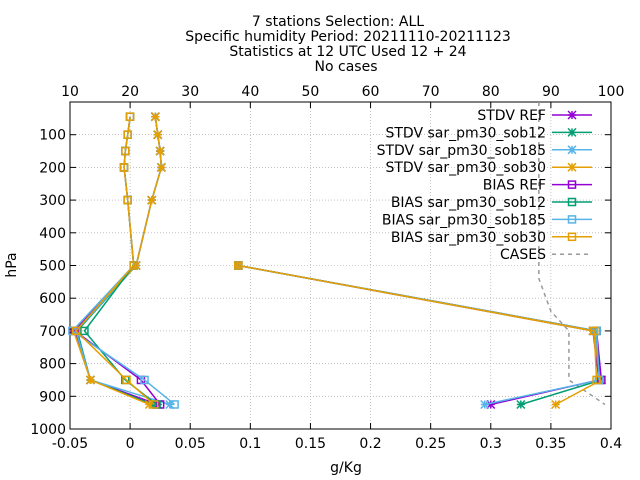  What do you see at coordinates (190, 92) in the screenshot?
I see `x2-tick-label: 30` at bounding box center [190, 92].